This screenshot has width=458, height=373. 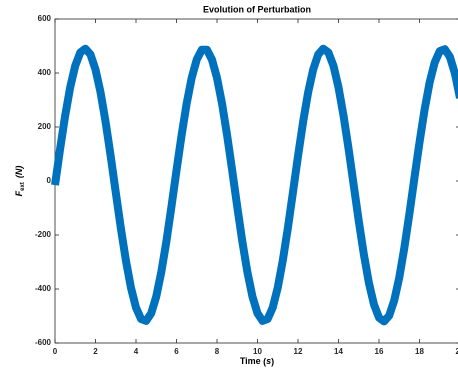 I want to click on y-tick-label: 600, so click(x=45, y=18).